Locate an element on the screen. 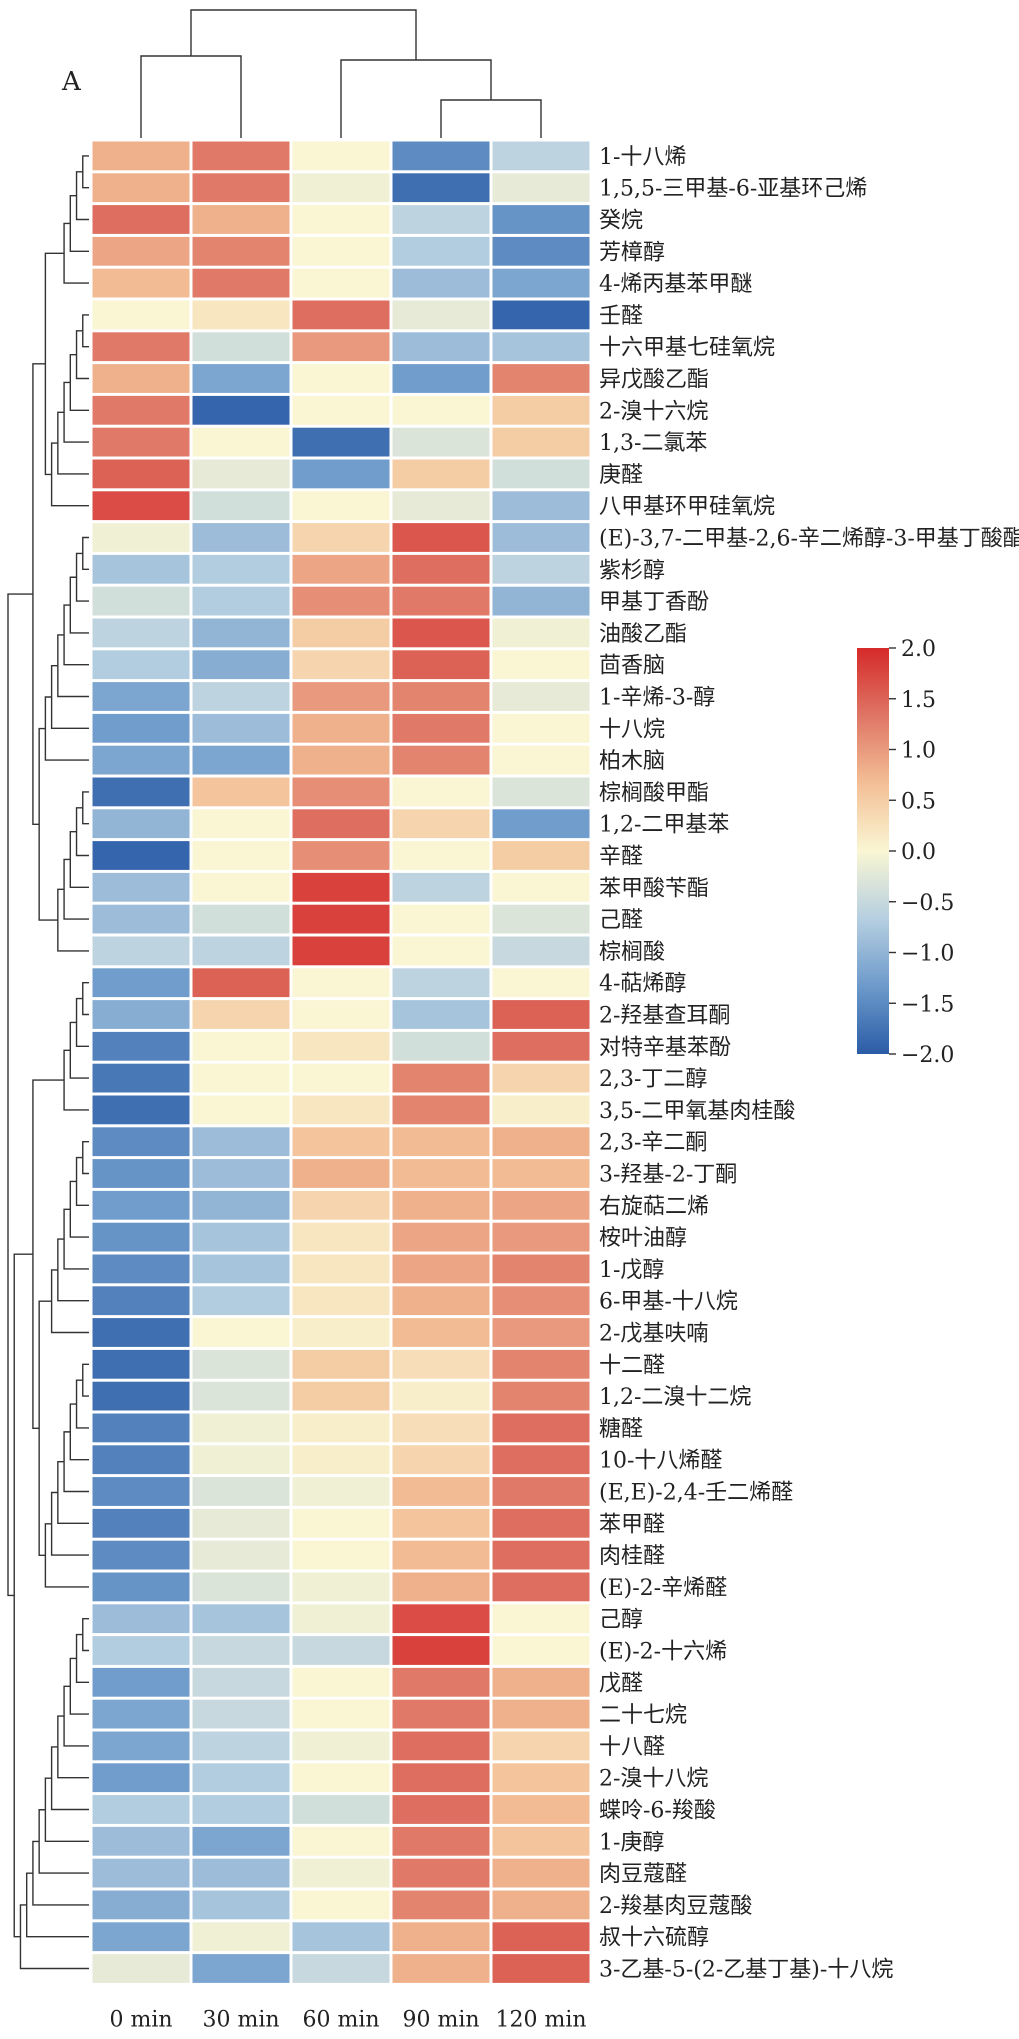 The height and width of the screenshot is (2039, 1019). row-label: 1-庚醇 is located at coordinates (631, 1842).